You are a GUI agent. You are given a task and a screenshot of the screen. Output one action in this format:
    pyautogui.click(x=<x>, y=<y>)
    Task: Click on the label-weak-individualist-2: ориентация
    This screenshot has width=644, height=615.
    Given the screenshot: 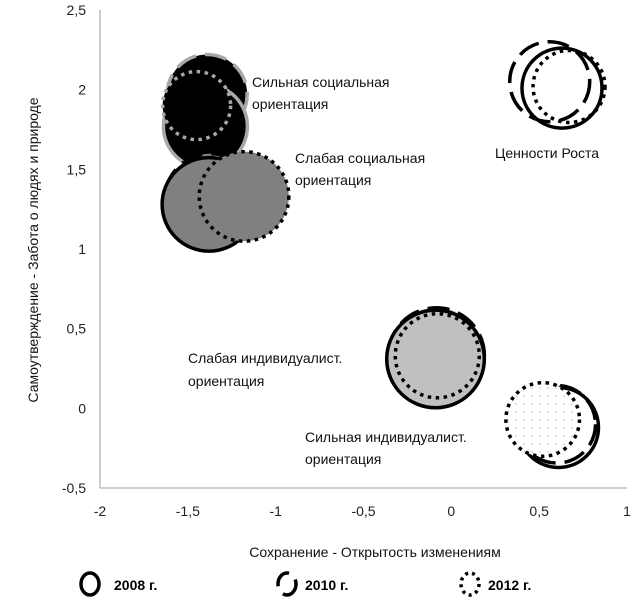 What is the action you would take?
    pyautogui.click(x=226, y=381)
    